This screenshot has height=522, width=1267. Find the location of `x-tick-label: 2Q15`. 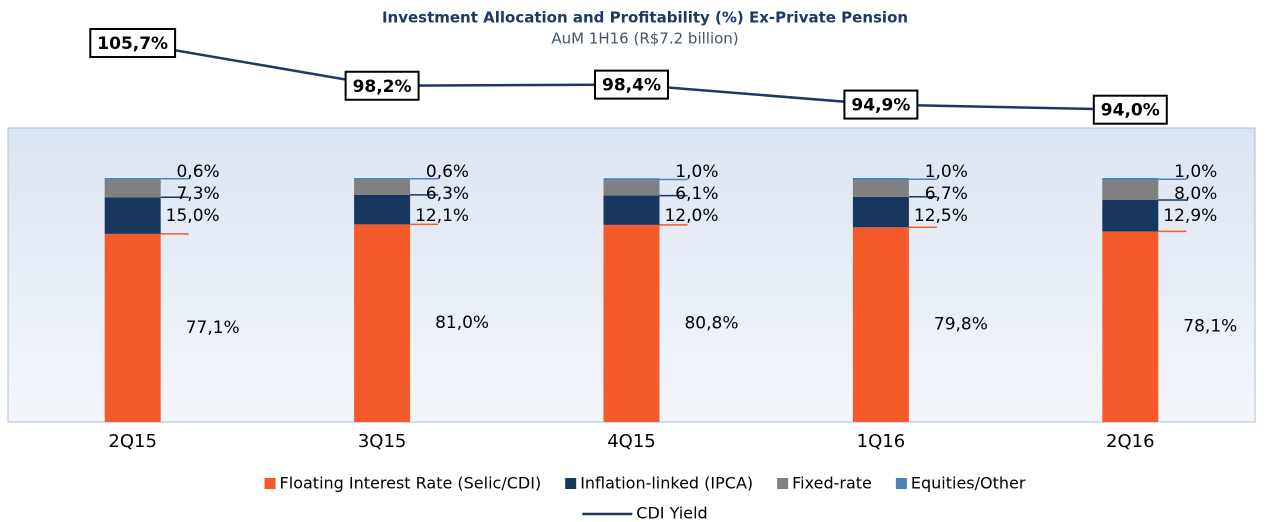

x-tick-label: 2Q15 is located at coordinates (132, 441).